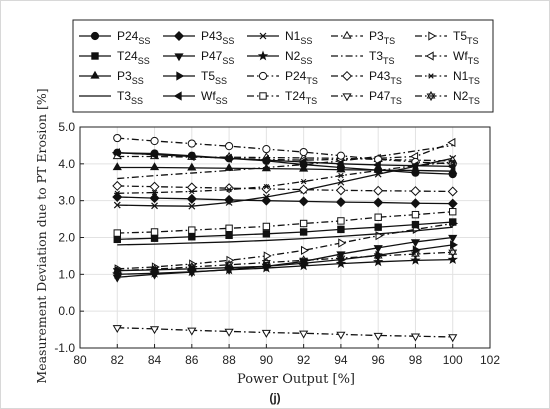  I want to click on x-tick-label: 88, so click(229, 360).